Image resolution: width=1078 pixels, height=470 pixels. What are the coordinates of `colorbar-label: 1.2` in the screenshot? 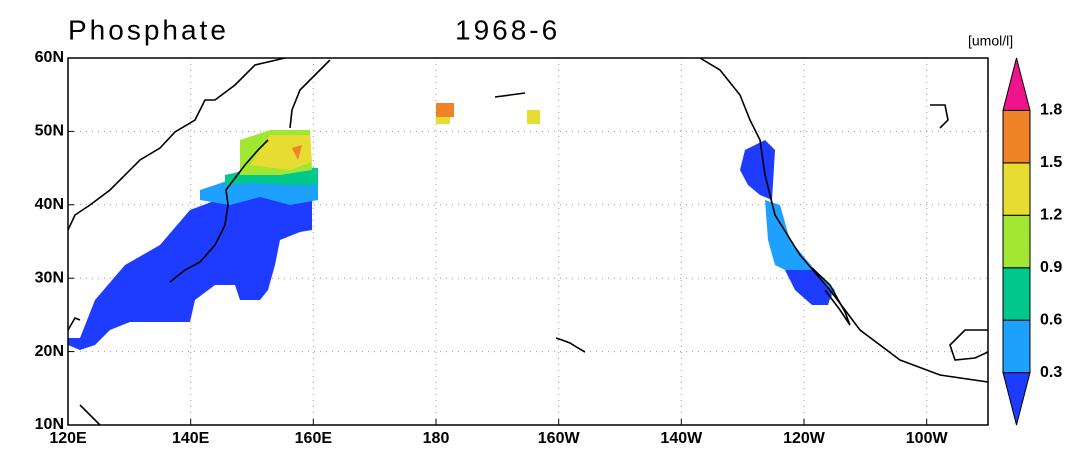 It's located at (1051, 215).